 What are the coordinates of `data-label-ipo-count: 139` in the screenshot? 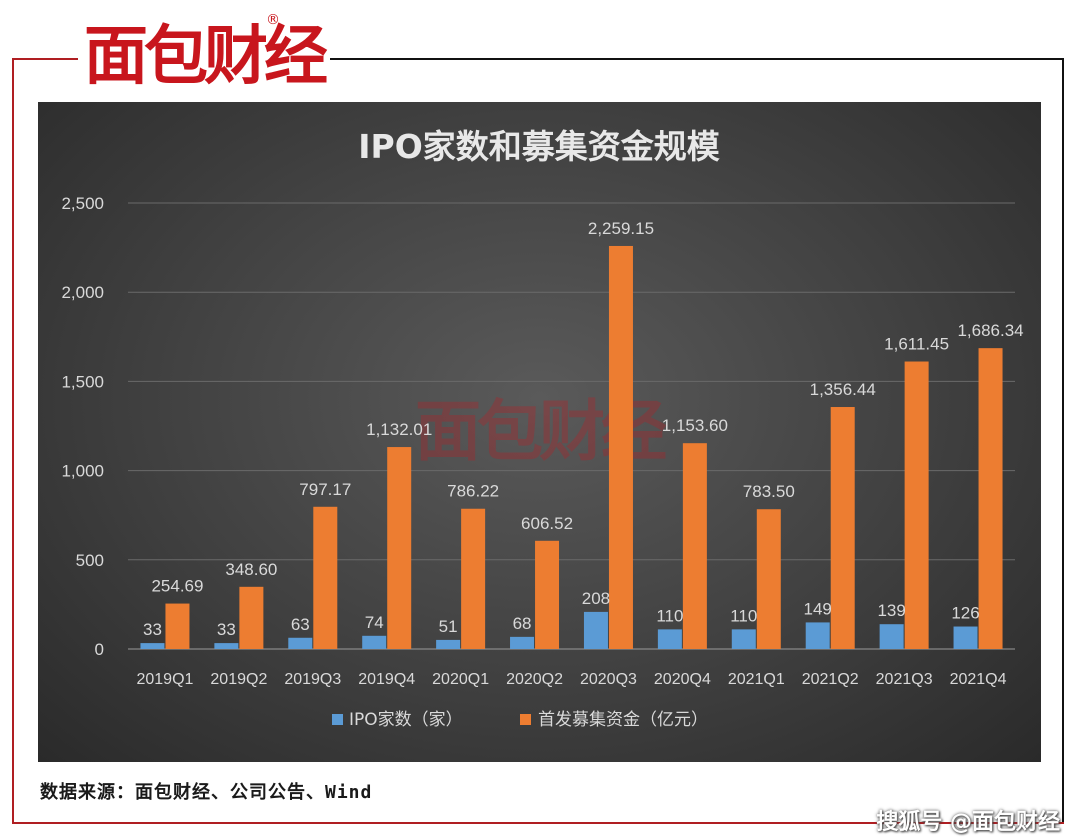 It's located at (891, 610).